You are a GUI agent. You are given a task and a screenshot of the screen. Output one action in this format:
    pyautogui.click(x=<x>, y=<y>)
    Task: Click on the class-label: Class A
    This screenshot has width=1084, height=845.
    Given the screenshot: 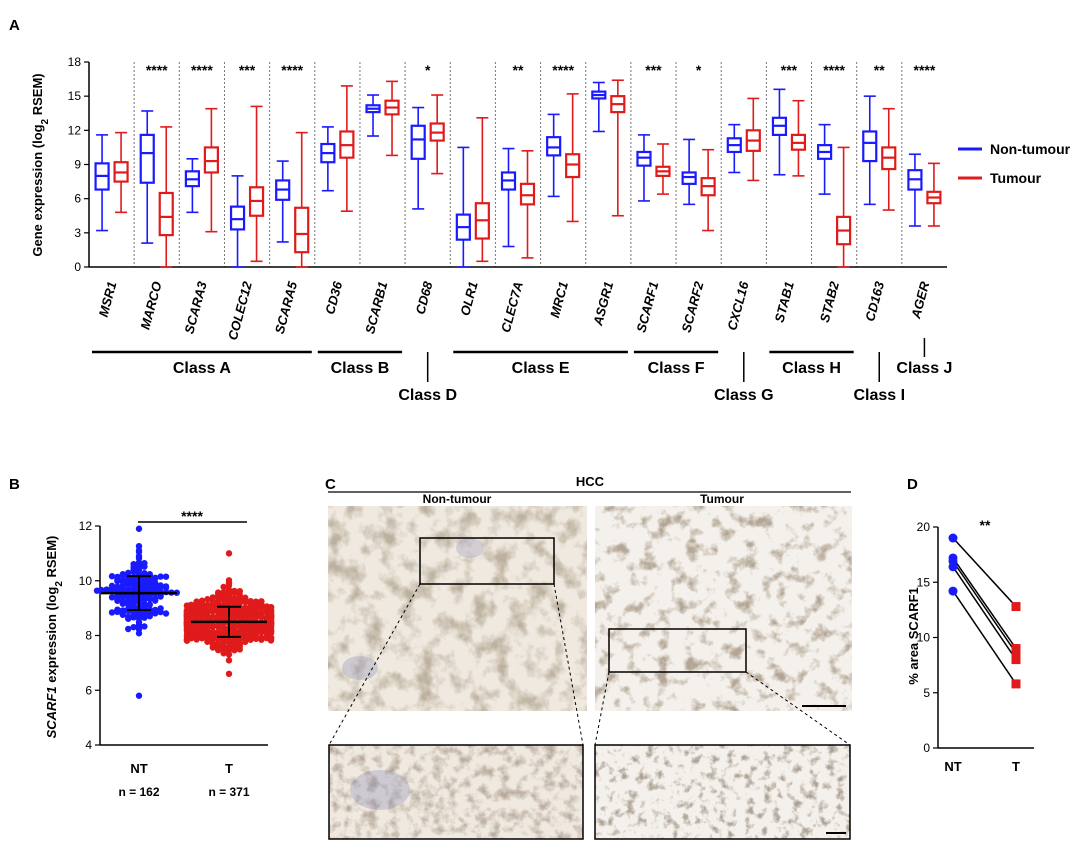 What is the action you would take?
    pyautogui.click(x=202, y=368)
    